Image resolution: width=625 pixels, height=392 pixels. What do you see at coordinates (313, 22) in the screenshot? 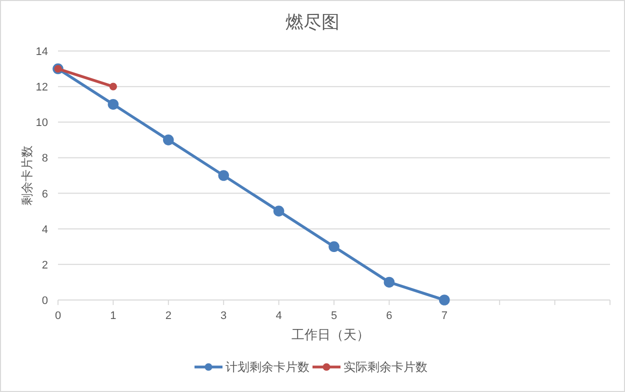
I see `chart-title: 燃尽图` at bounding box center [313, 22].